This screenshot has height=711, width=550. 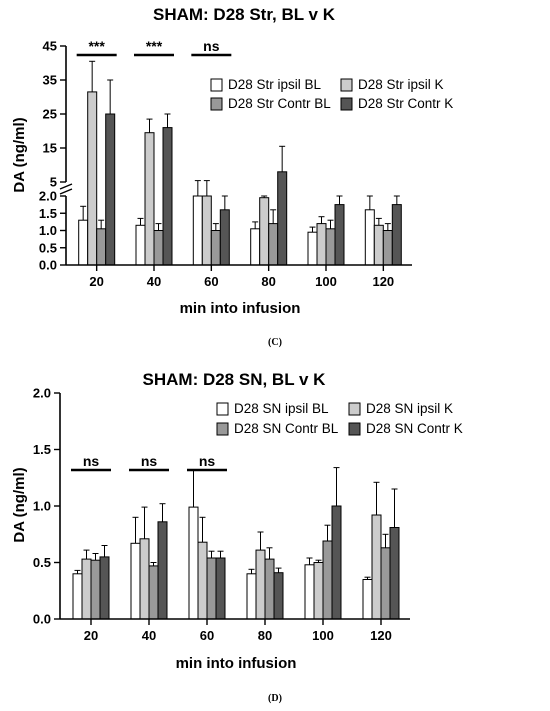 I want to click on d-x-tick-label-2: 60, so click(x=207, y=635).